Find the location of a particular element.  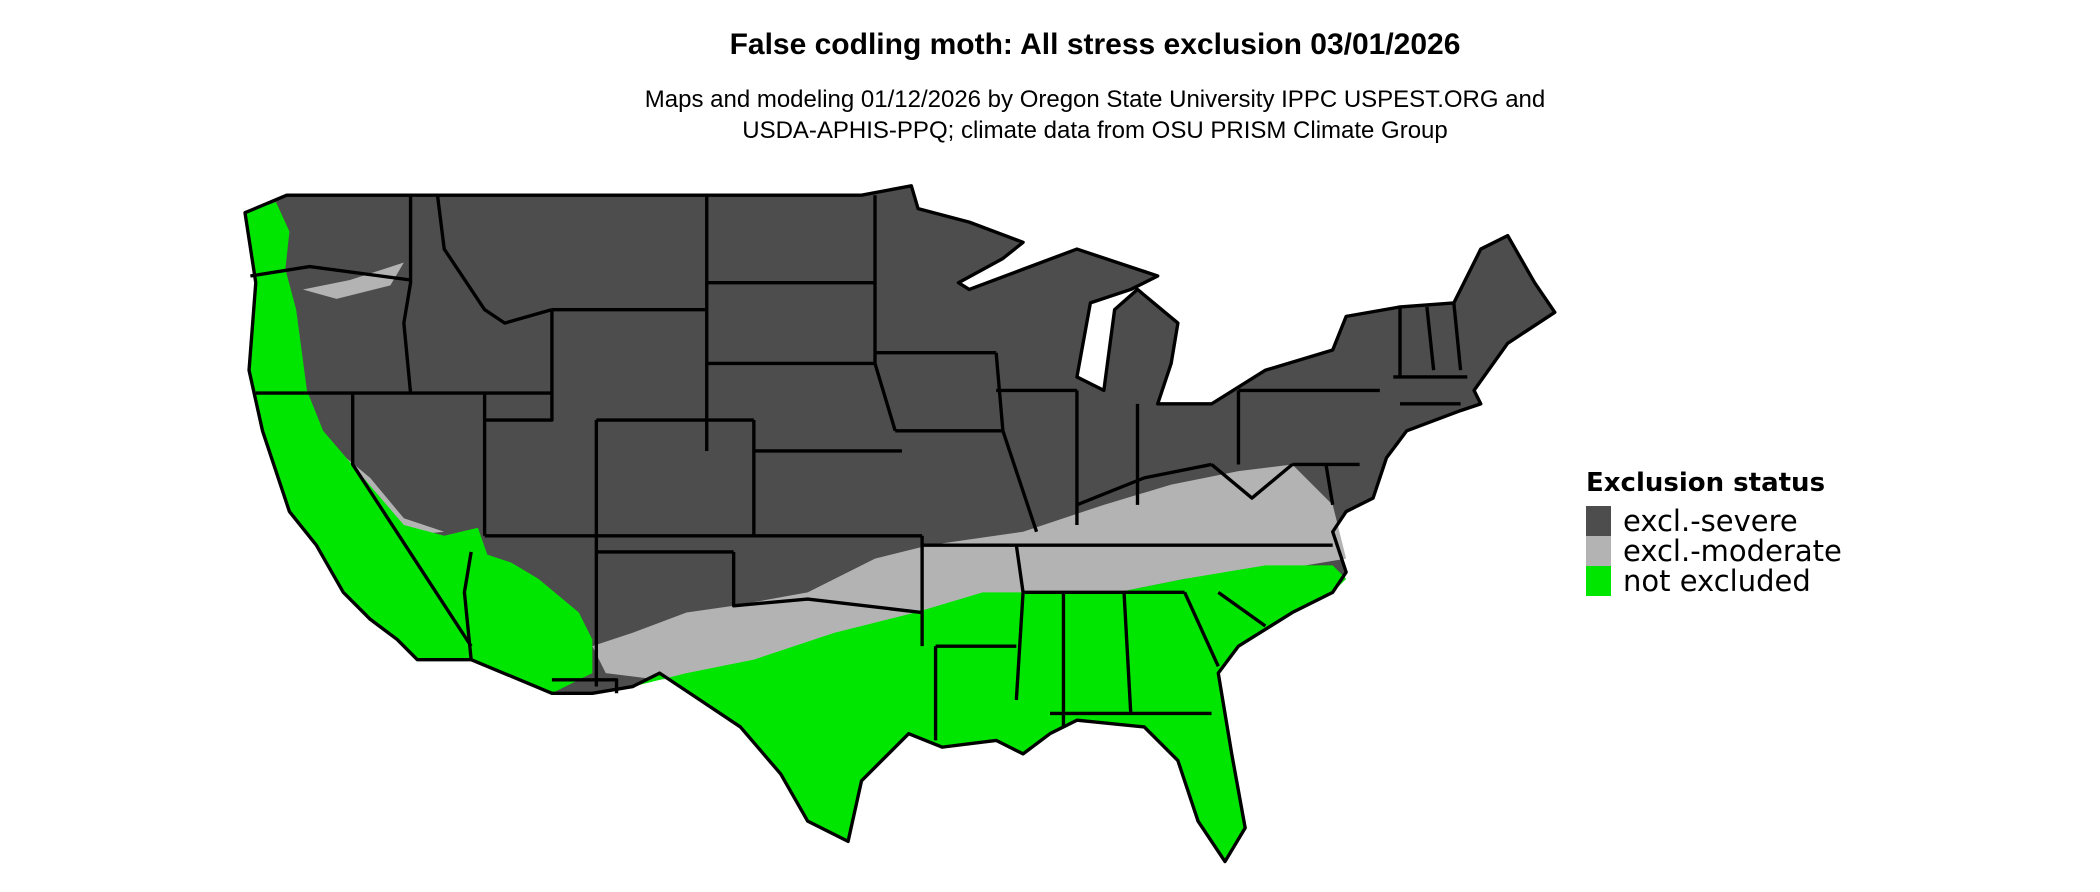

legend-item-not-excluded: not excluded is located at coordinates (1714, 581).